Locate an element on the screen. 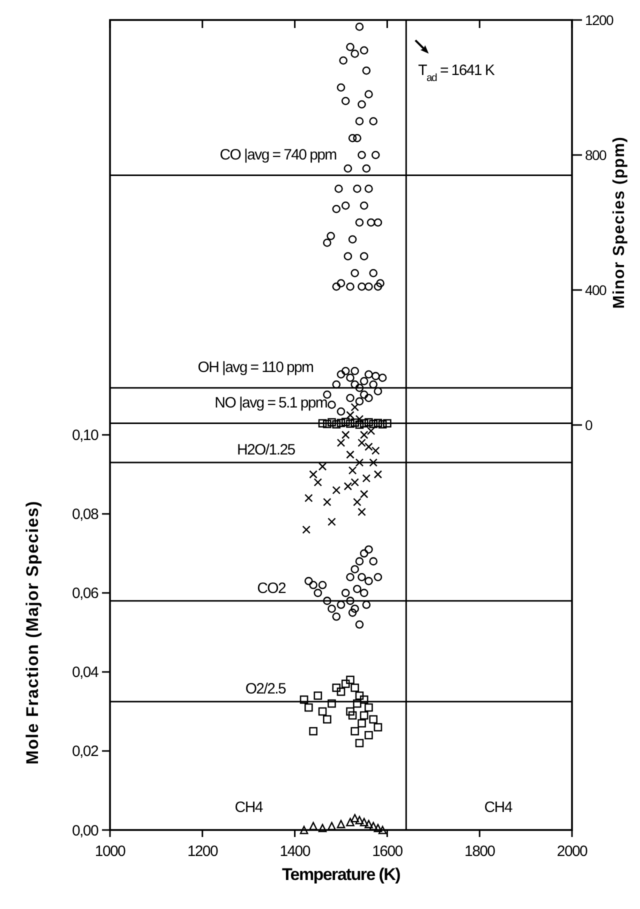 This screenshot has width=640, height=909. x-tick-label: 1000 is located at coordinates (110, 851).